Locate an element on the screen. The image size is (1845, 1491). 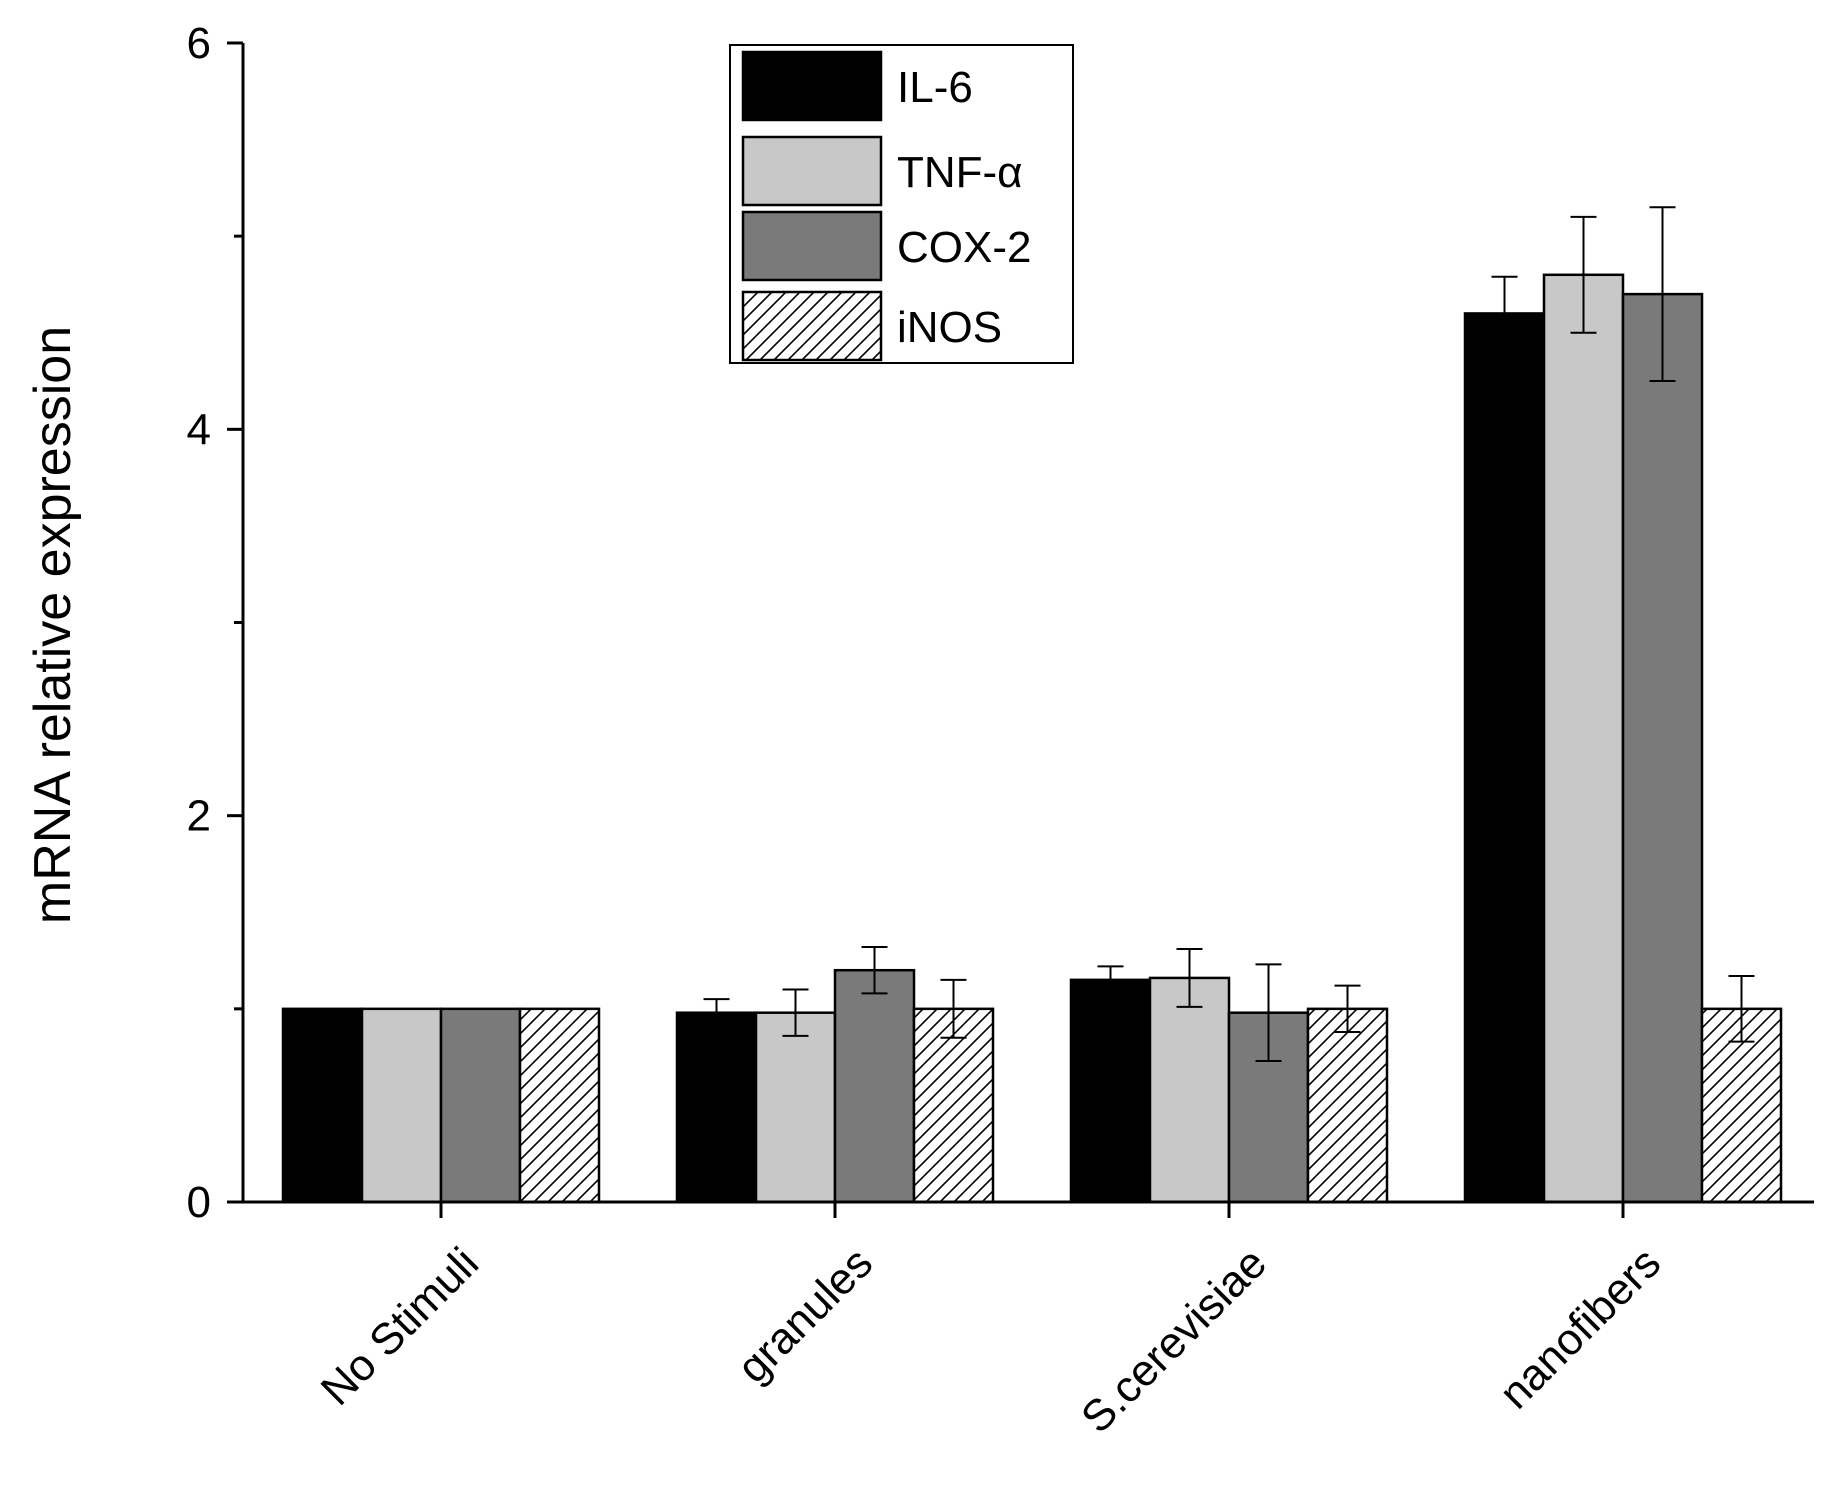
bar-il-6-granules is located at coordinates (716, 1107).